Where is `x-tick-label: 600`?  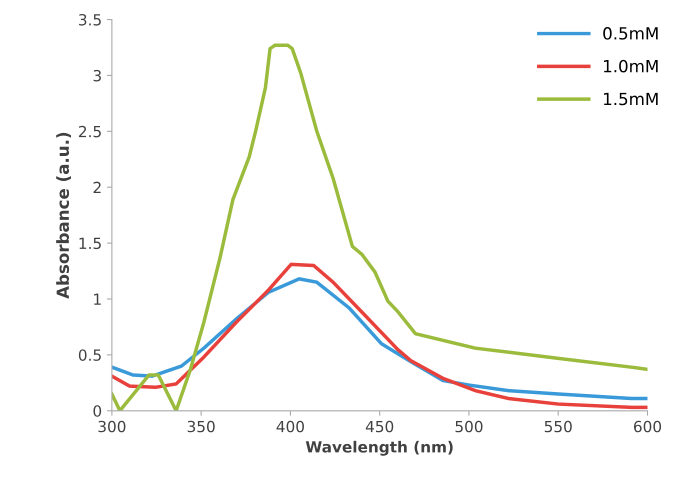 x-tick-label: 600 is located at coordinates (648, 426).